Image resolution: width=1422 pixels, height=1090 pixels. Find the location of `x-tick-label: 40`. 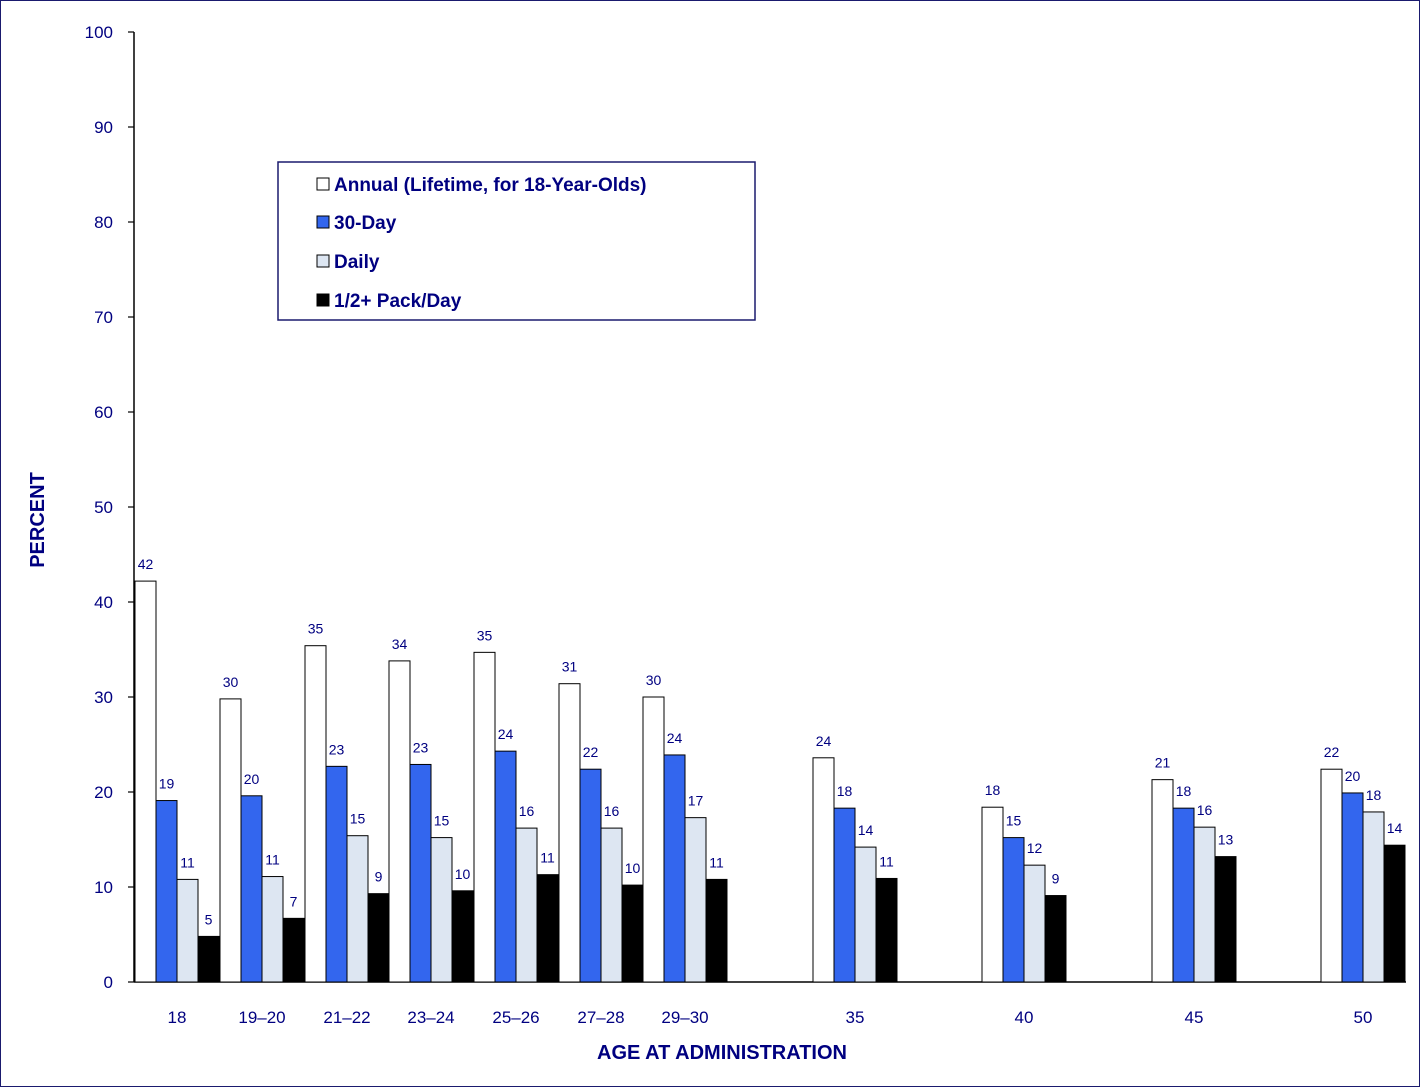

x-tick-label: 40 is located at coordinates (1024, 1017).